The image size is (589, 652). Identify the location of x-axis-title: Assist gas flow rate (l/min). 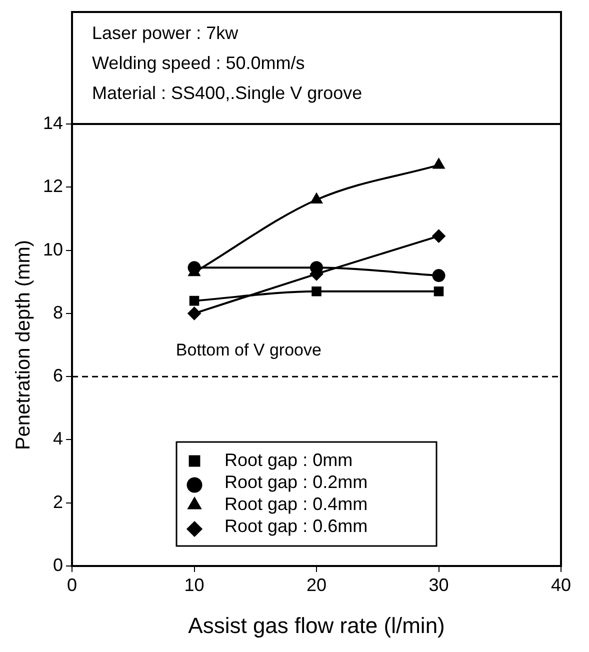
(316, 625).